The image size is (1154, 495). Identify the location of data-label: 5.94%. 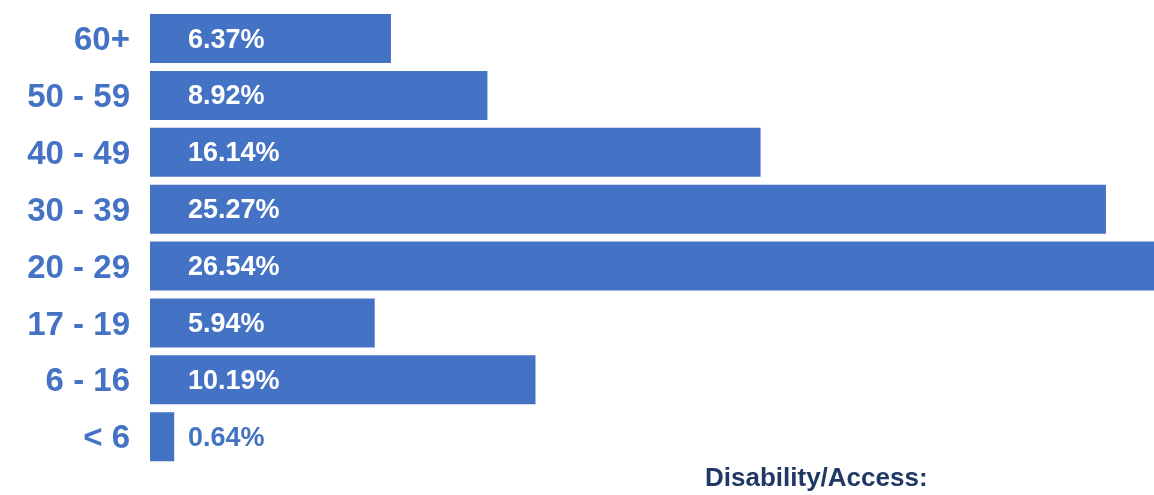
(226, 322).